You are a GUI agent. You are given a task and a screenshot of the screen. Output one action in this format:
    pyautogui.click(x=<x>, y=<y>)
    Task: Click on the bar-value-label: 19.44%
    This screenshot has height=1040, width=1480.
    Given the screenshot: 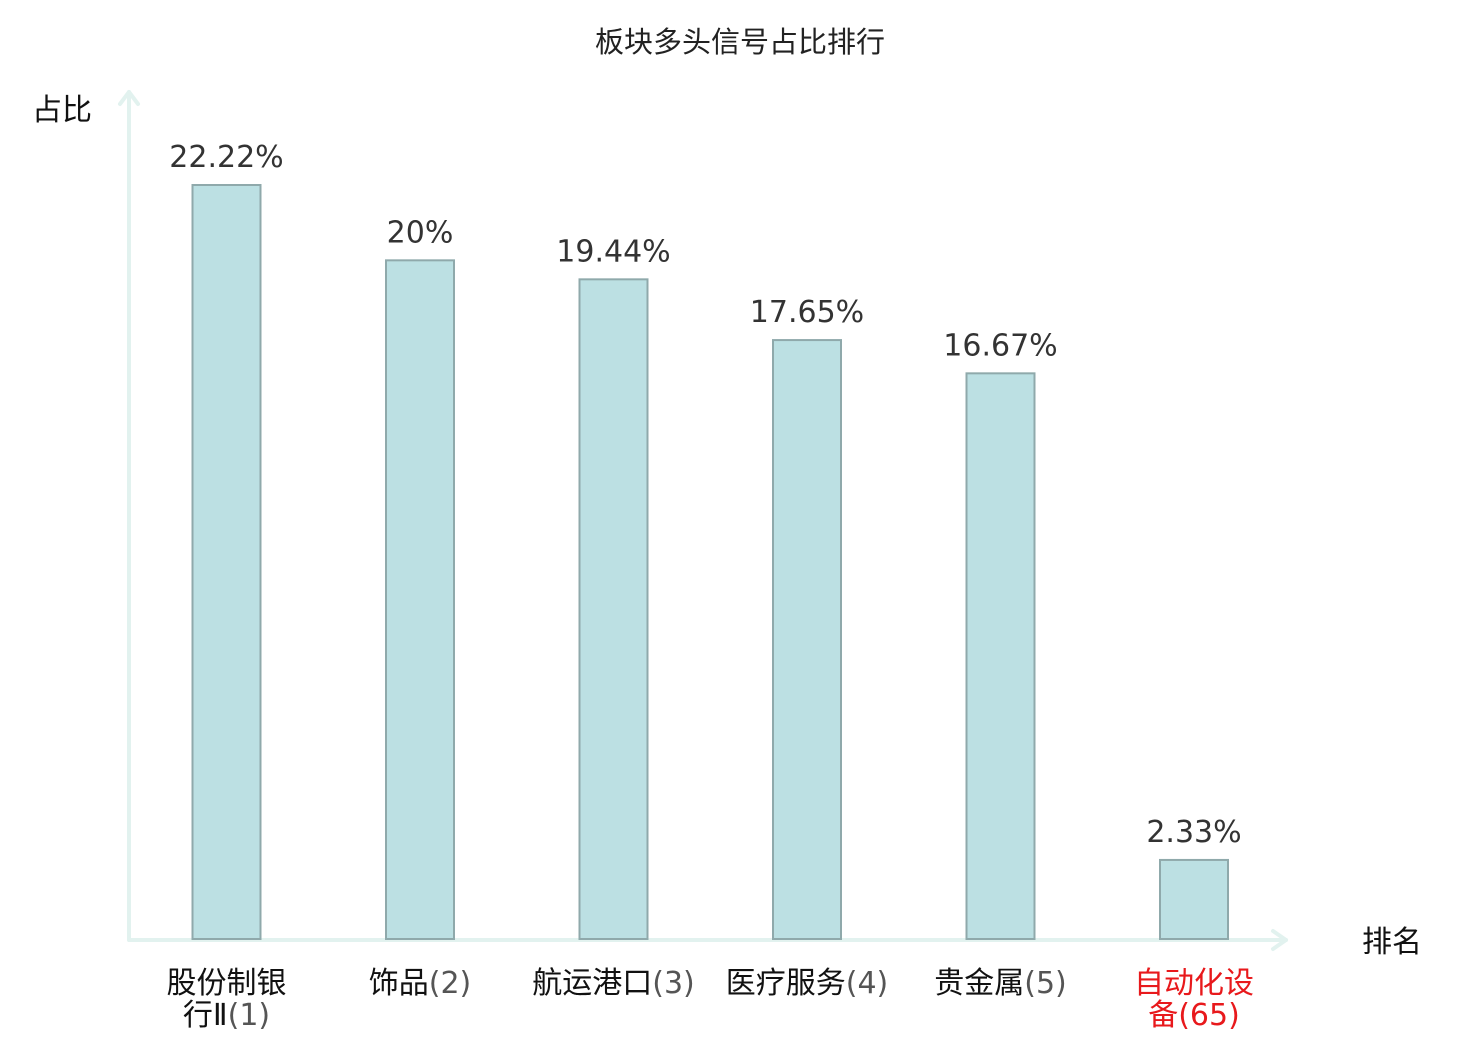 What is the action you would take?
    pyautogui.click(x=613, y=251)
    